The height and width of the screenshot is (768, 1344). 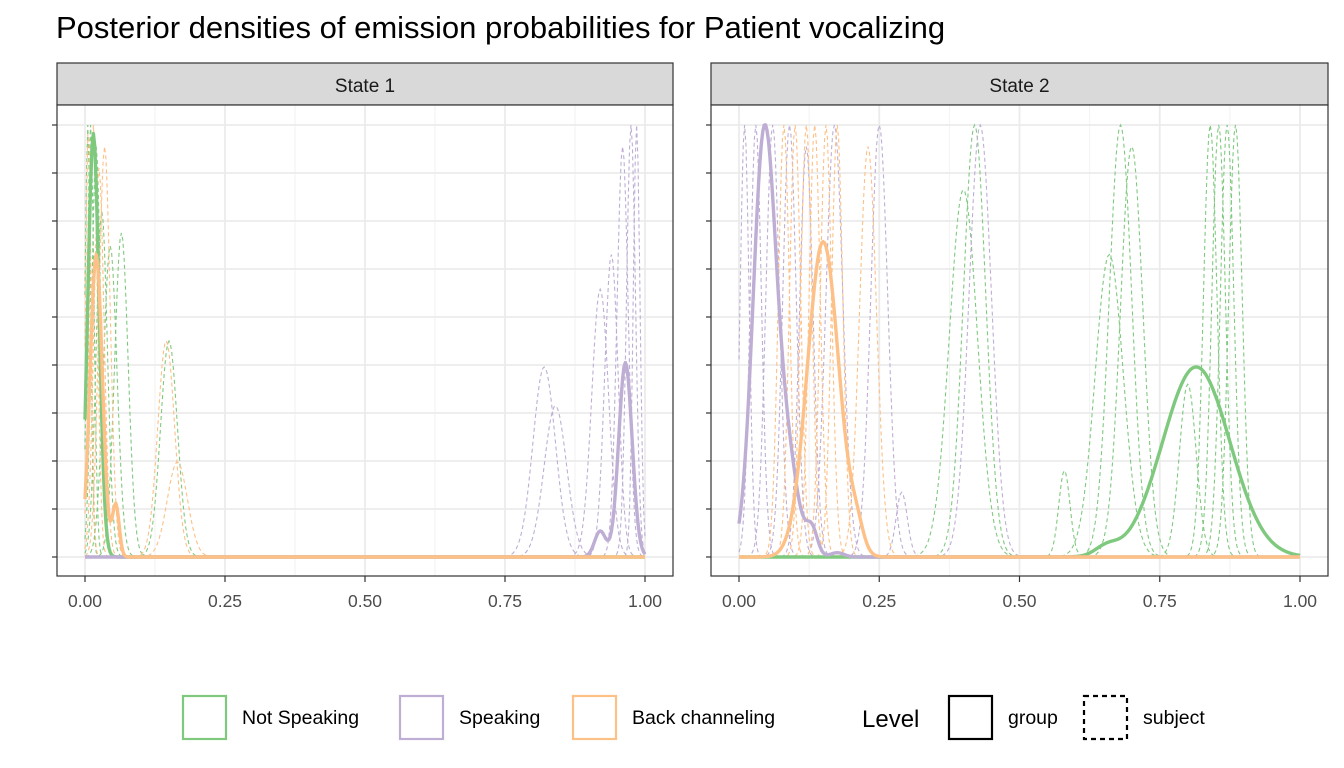 I want to click on facet-strip-label: State 1, so click(x=365, y=86).